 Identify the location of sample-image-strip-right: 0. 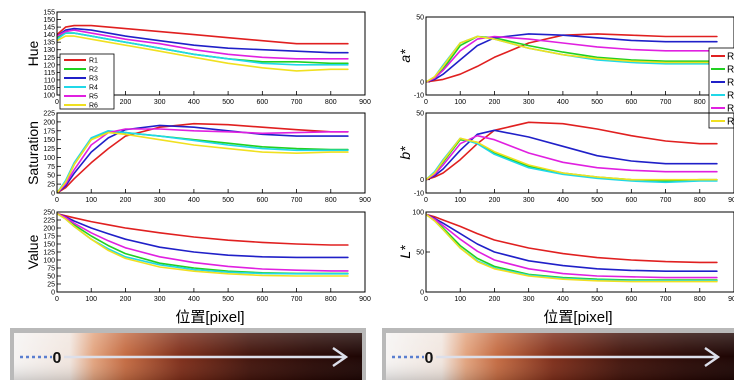
(558, 354).